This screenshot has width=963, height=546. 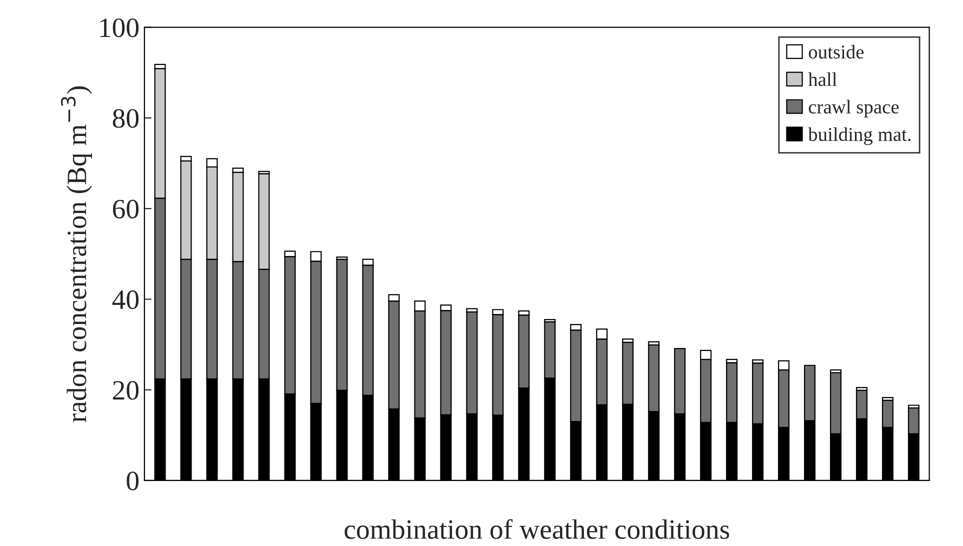 What do you see at coordinates (836, 51) in the screenshot?
I see `legend-label: outside` at bounding box center [836, 51].